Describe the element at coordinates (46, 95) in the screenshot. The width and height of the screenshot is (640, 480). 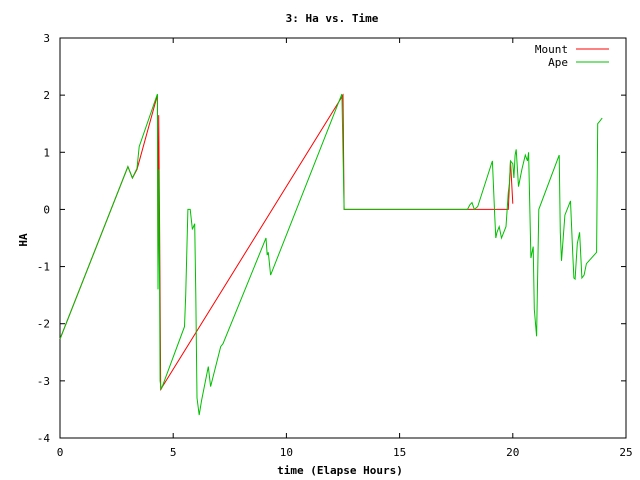
I see `y-tick-label: 2` at that location.